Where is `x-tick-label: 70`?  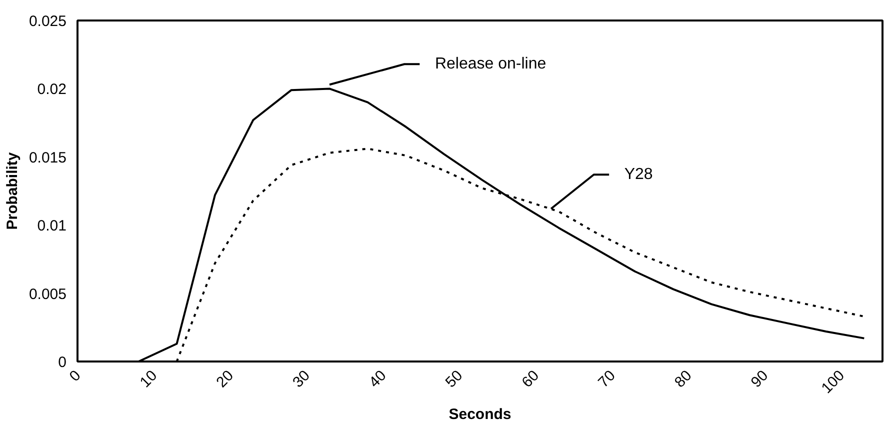 x-tick-label: 70 is located at coordinates (607, 379).